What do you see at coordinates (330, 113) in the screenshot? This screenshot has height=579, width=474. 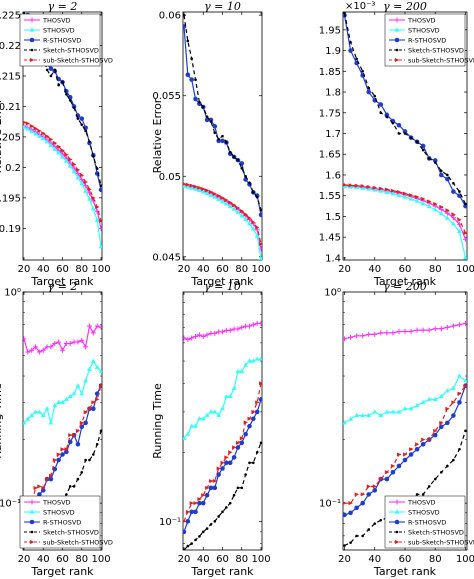 I see `y-tick-label: 1.75` at bounding box center [330, 113].